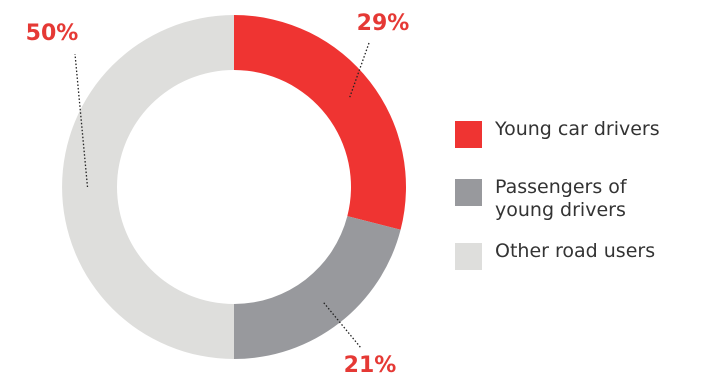 The height and width of the screenshot is (384, 702). Describe the element at coordinates (383, 23) in the screenshot. I see `data-label-young-car-drivers: 29%` at that location.